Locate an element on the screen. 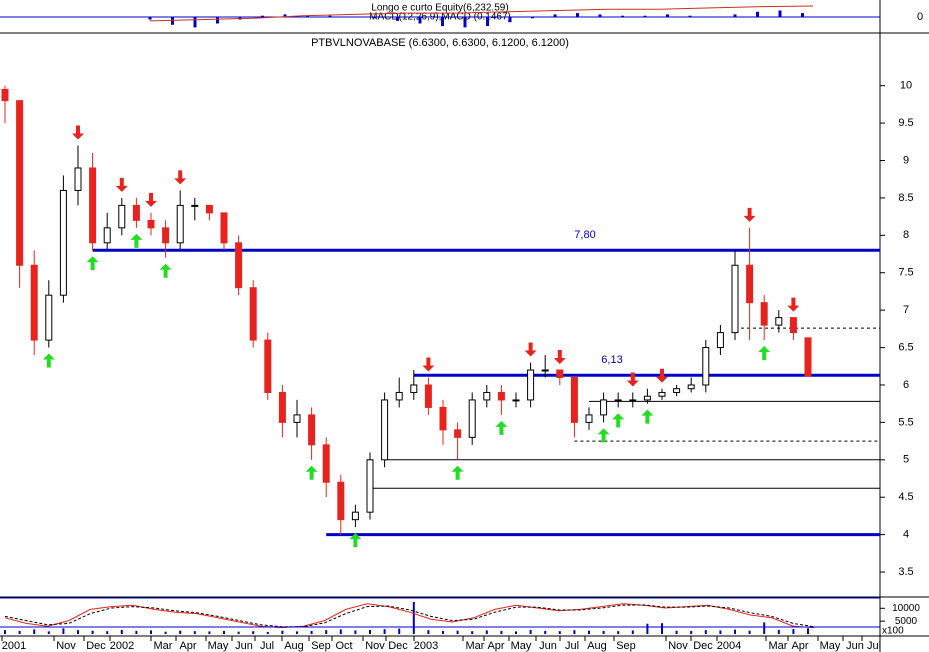 The width and height of the screenshot is (929, 652). equity-line is located at coordinates (481, 13).